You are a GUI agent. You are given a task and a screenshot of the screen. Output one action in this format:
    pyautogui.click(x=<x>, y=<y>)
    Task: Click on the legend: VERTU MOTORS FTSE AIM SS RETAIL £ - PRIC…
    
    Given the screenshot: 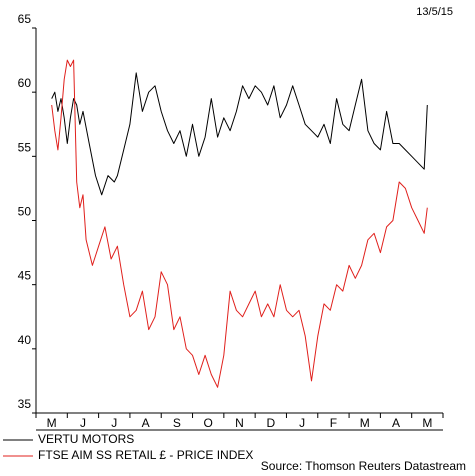 What is the action you would take?
    pyautogui.click(x=128, y=447)
    